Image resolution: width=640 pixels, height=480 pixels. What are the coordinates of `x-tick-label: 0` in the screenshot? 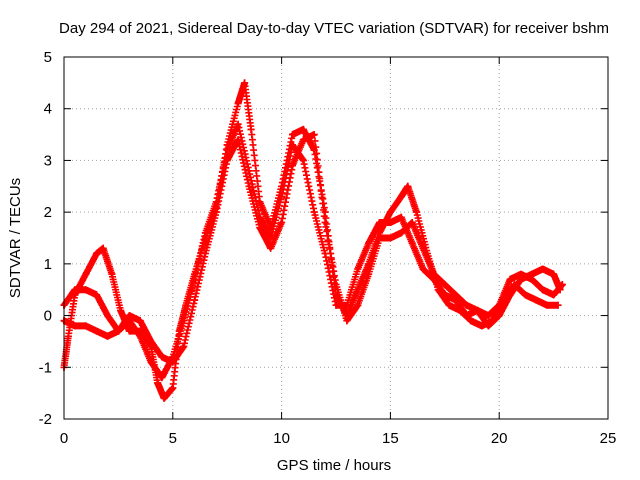 It's located at (64, 438).